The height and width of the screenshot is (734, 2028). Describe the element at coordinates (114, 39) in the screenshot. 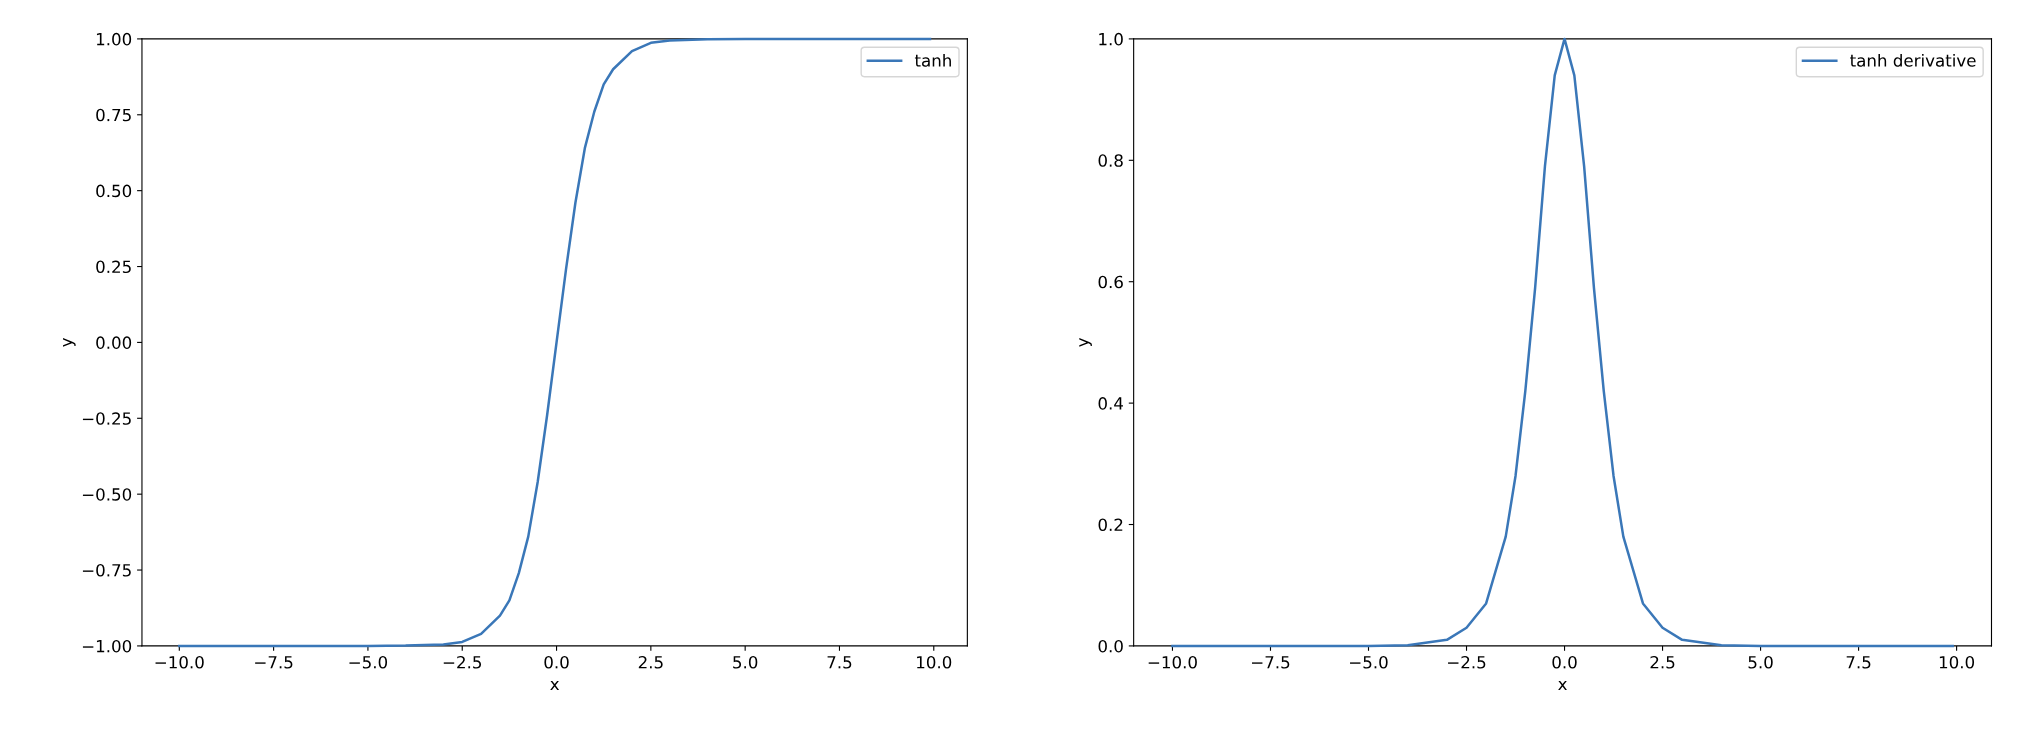

I see `y-tick-label: 1.00` at that location.